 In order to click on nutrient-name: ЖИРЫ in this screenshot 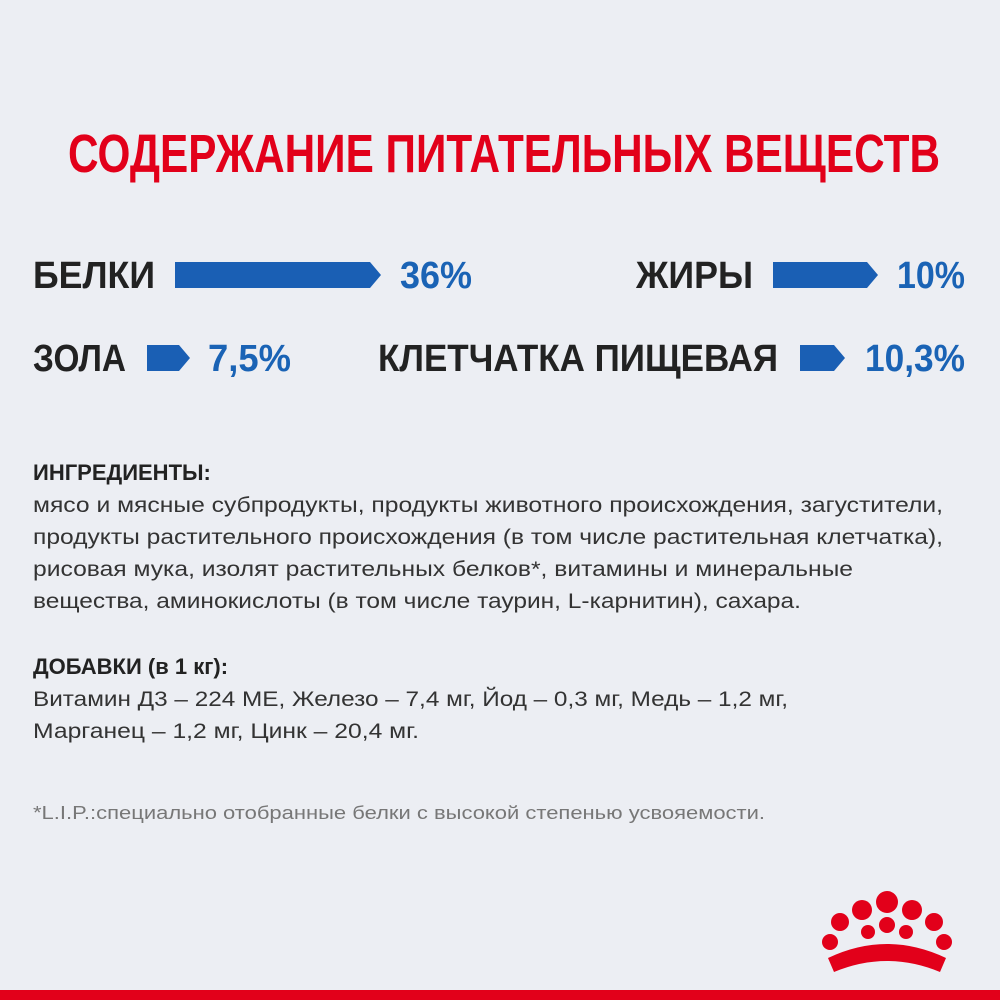, I will do `click(694, 276)`.